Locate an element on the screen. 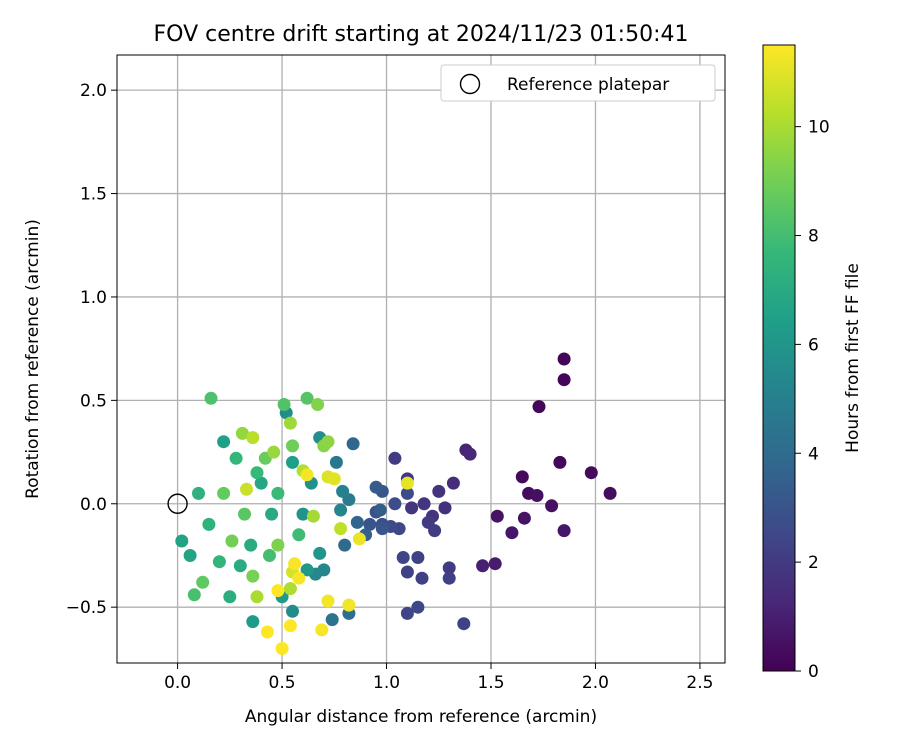 The height and width of the screenshot is (750, 900). y-axis-label: Rotation from reference (arcmin) is located at coordinates (33, 359).